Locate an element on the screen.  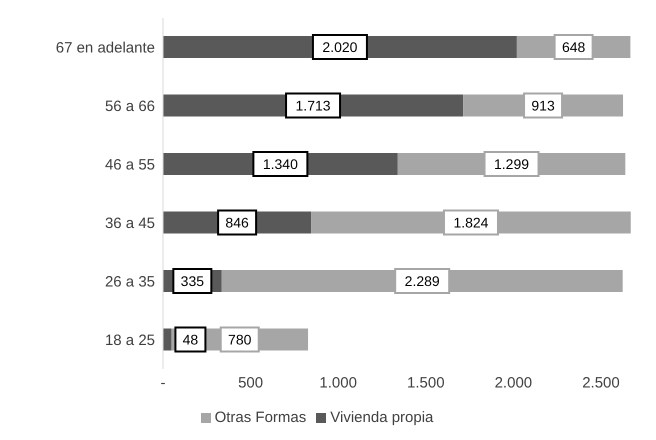
x-tick-label: 1.000 is located at coordinates (338, 383).